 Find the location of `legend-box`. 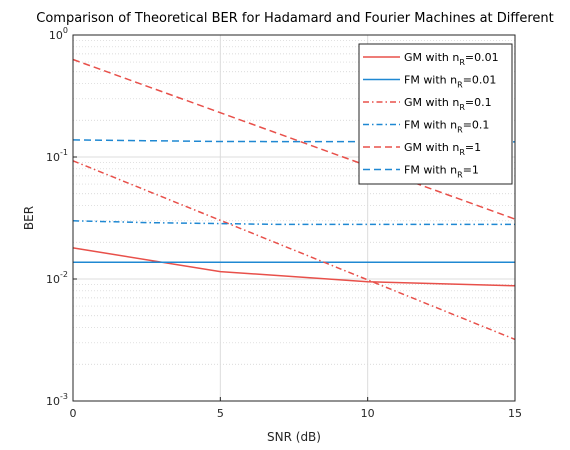

legend-box is located at coordinates (435, 114).